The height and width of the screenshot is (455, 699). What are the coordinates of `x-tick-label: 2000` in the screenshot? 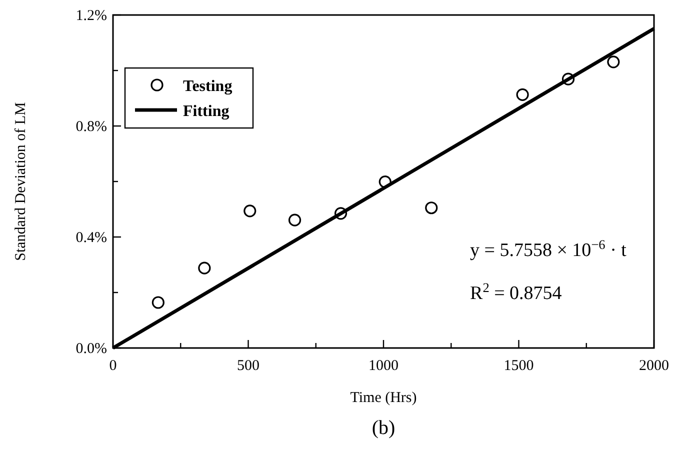 It's located at (654, 366).